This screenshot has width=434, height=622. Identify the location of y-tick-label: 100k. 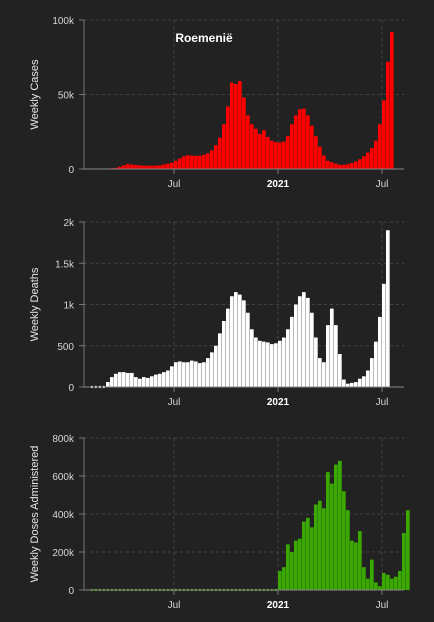
(63, 21).